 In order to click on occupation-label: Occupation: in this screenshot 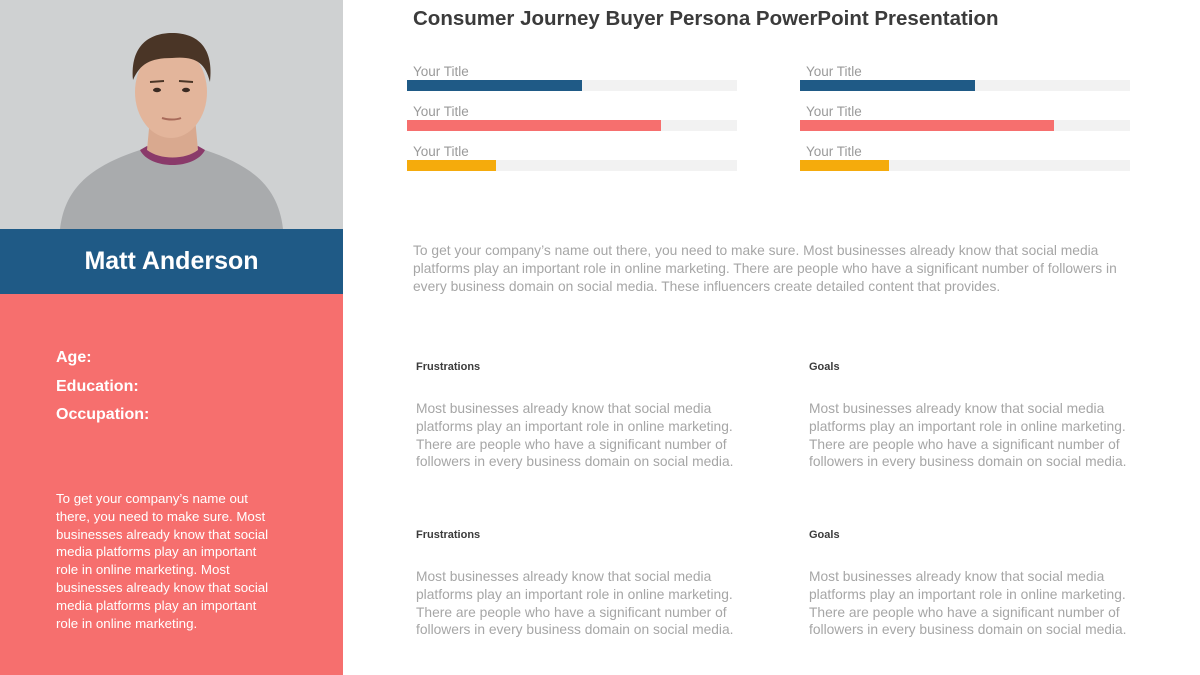, I will do `click(103, 414)`.